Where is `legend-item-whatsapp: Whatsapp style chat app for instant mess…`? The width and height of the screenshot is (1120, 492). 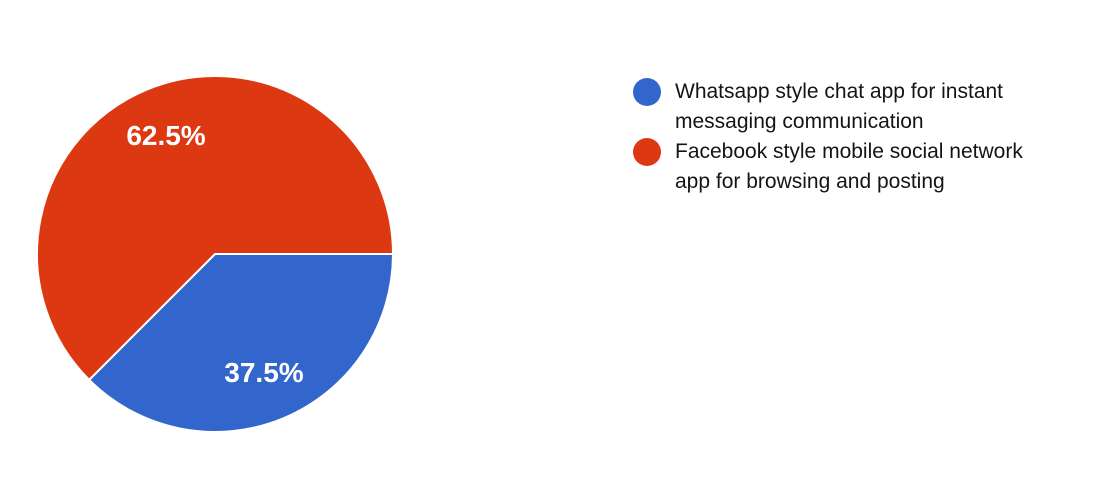
legend-item-whatsapp: Whatsapp style chat app for instant mess… is located at coordinates (848, 107).